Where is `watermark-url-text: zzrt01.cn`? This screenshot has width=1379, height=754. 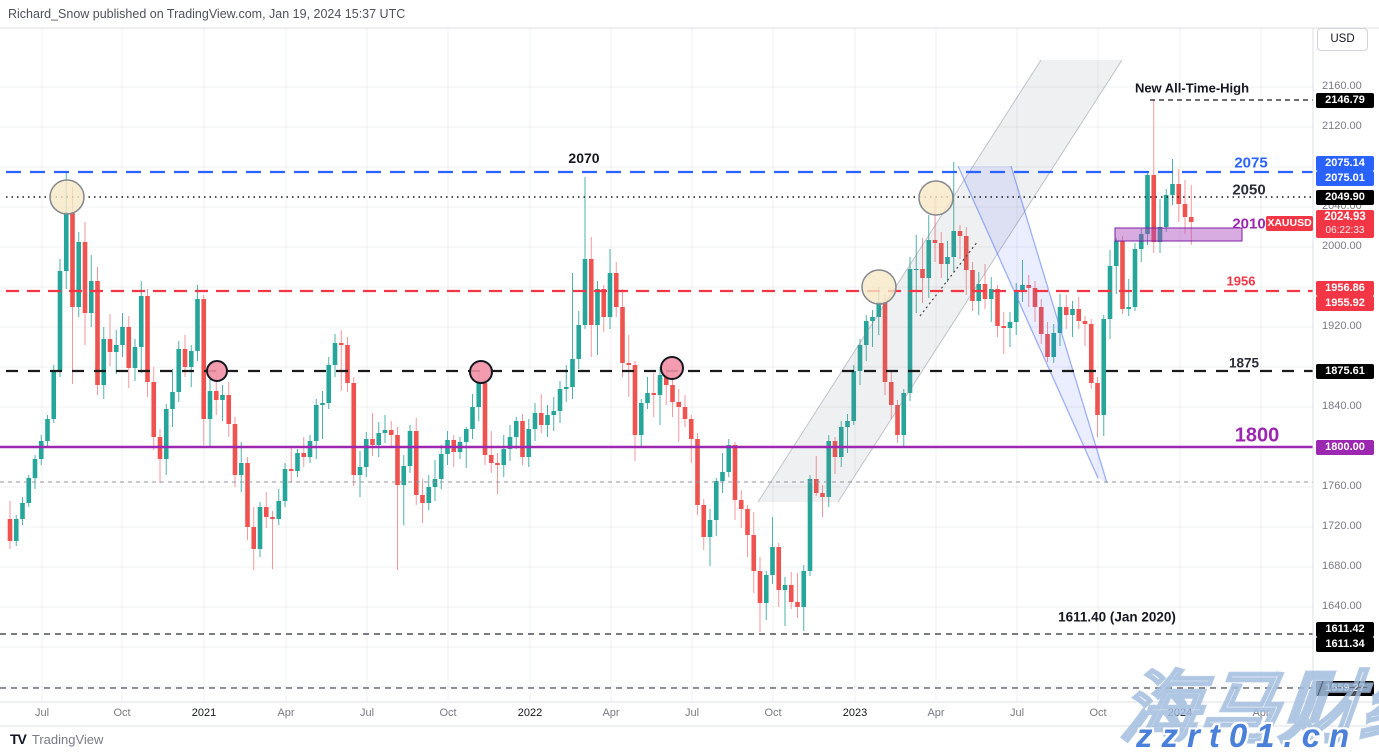 watermark-url-text: zzrt01.cn is located at coordinates (1247, 735).